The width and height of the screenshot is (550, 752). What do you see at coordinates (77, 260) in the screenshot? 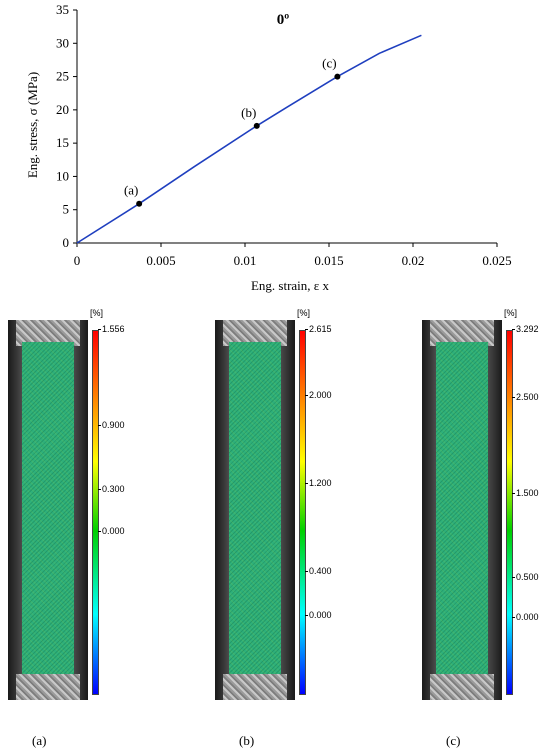
I see `x-tick-label: 0` at bounding box center [77, 260].